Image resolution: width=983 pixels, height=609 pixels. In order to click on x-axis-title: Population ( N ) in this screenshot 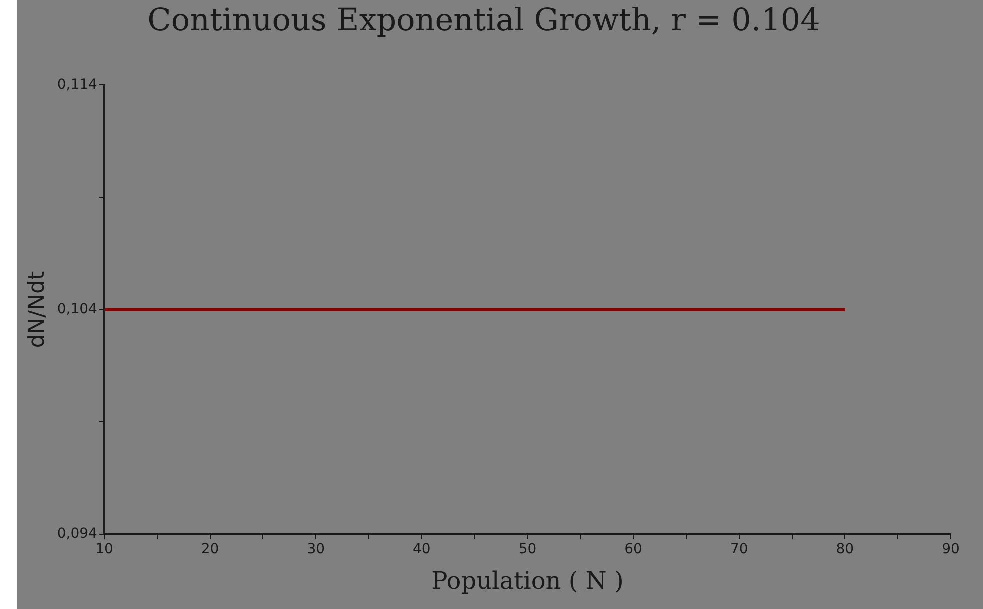, I will do `click(528, 580)`.